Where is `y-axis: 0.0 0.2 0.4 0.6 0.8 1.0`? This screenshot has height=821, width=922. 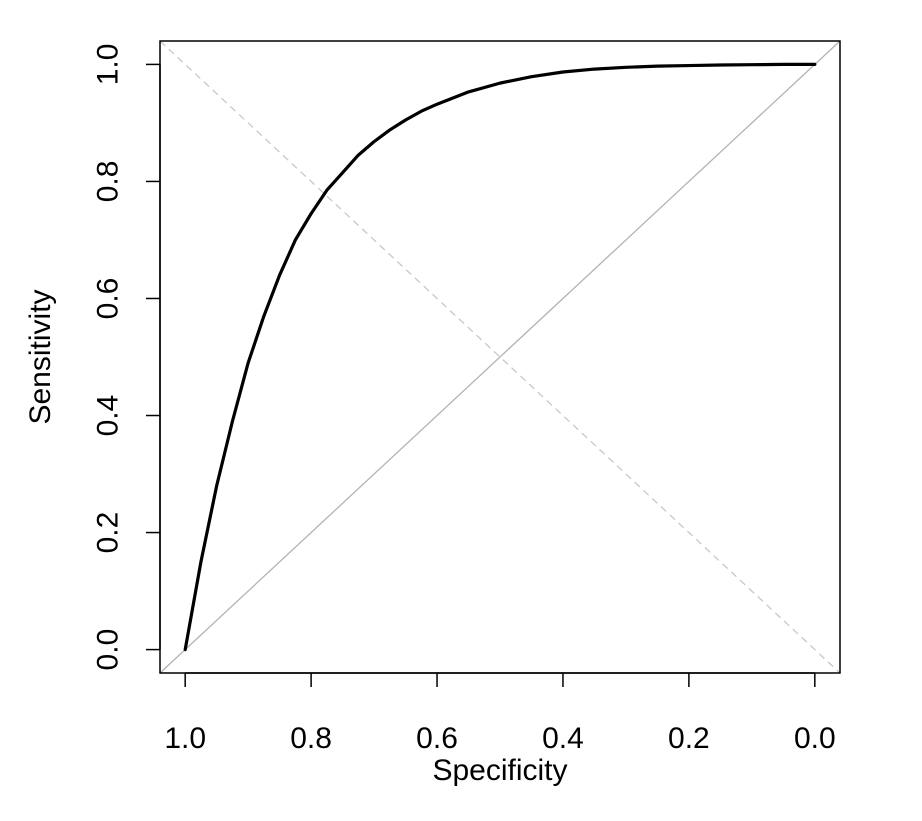 y-axis: 0.0 0.2 0.4 0.6 0.8 1.0 is located at coordinates (126, 357).